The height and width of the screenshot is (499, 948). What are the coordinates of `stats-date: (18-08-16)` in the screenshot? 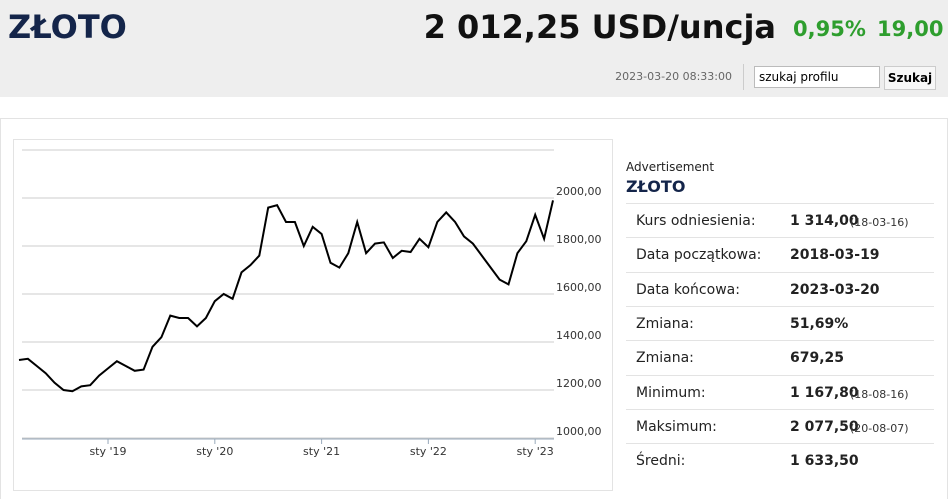 It's located at (879, 394).